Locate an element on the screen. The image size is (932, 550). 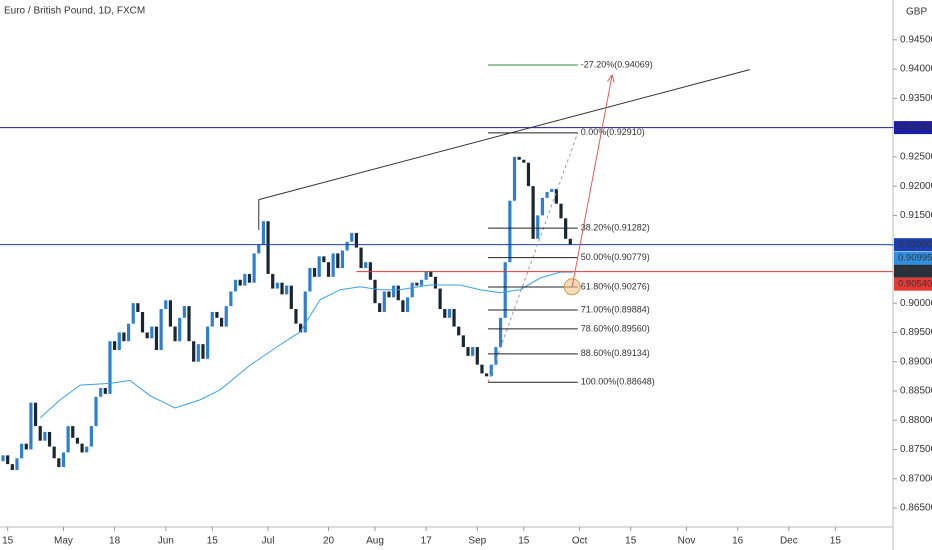
fib-label: 38.20%(0.91282) is located at coordinates (615, 228).